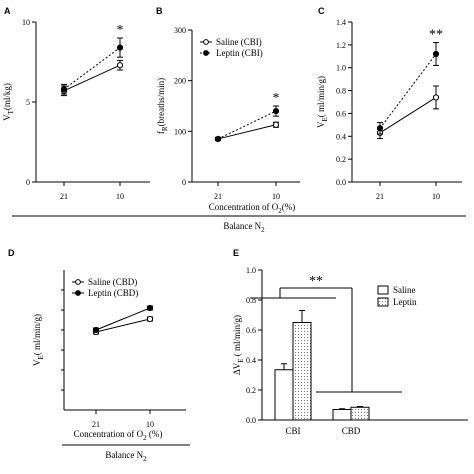 This screenshot has height=474, width=474. What do you see at coordinates (238, 345) in the screenshot?
I see `panel-e-y-label: ΔVE ( ml/min/g)` at bounding box center [238, 345].